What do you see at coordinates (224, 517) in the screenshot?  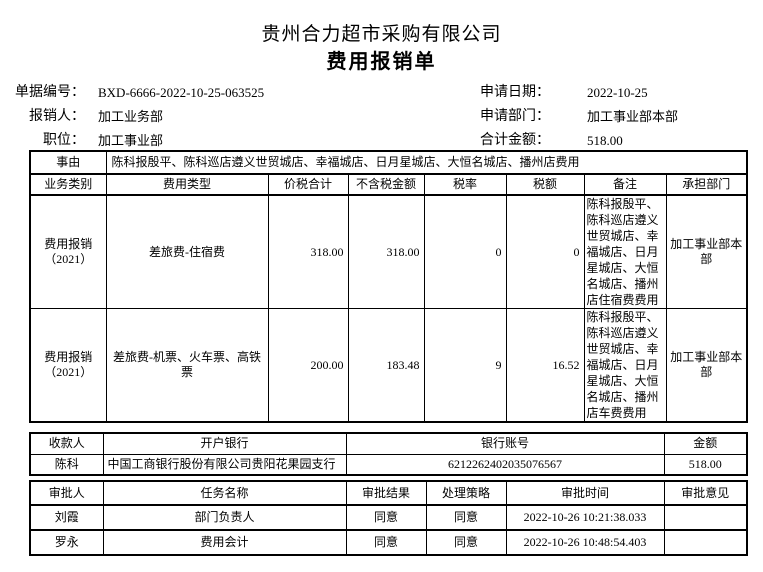 I see `task-name-cell: 部门负责人` at bounding box center [224, 517].